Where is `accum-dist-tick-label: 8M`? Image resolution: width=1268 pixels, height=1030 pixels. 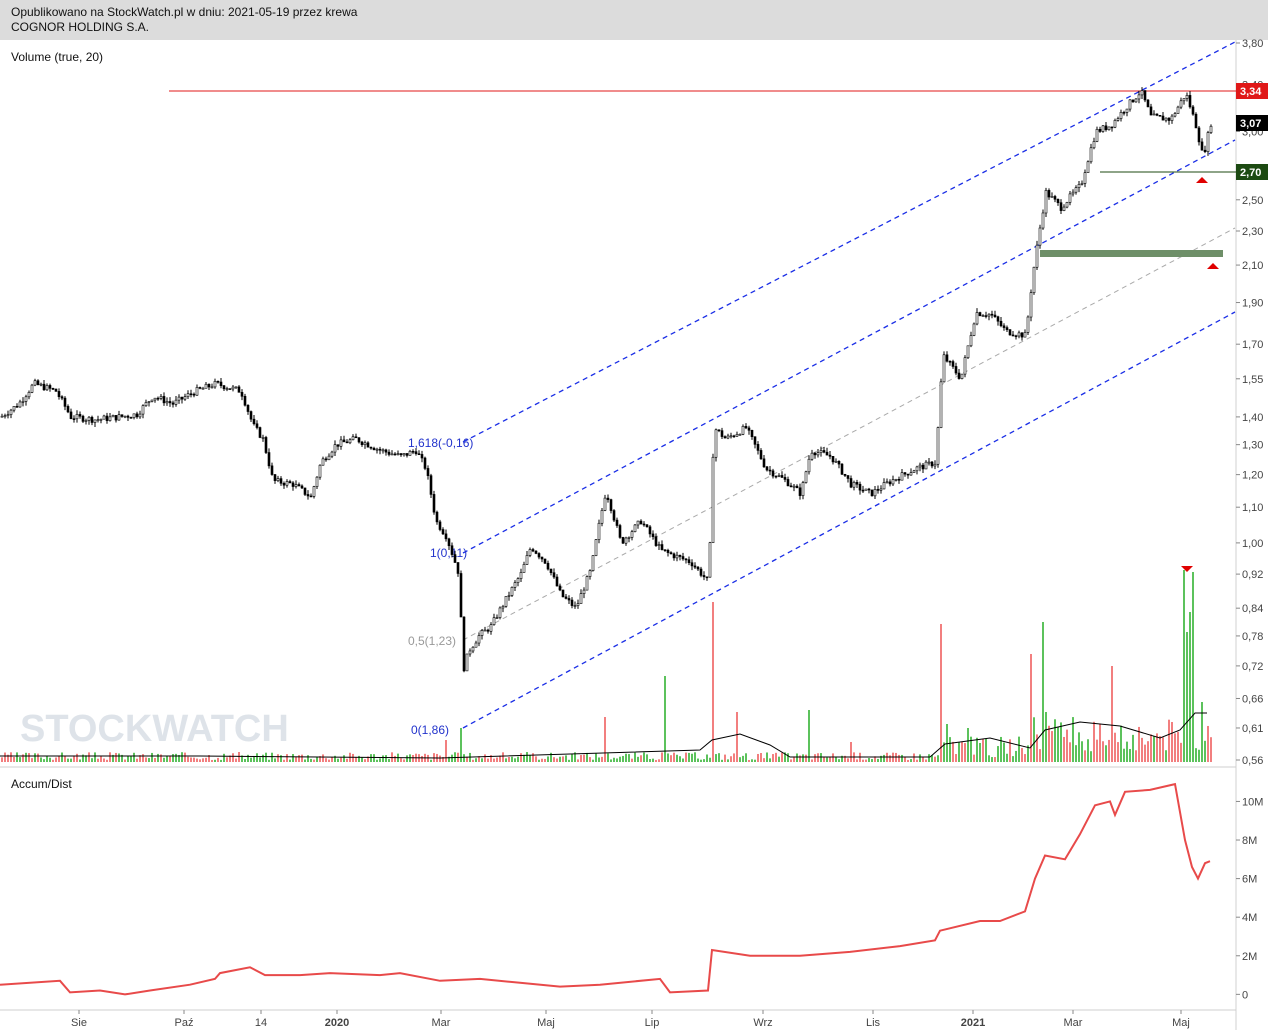
accum-dist-tick-label: 8M is located at coordinates (1249, 841).